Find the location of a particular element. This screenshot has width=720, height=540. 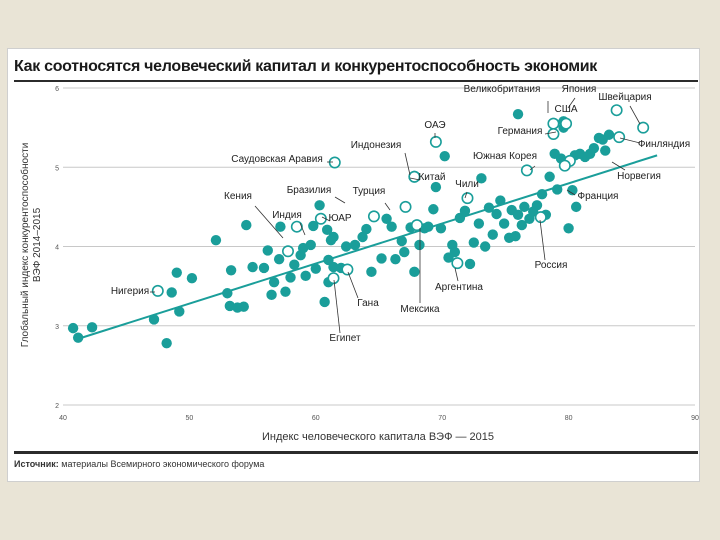

y-tick-label: 4 is located at coordinates (57, 248).